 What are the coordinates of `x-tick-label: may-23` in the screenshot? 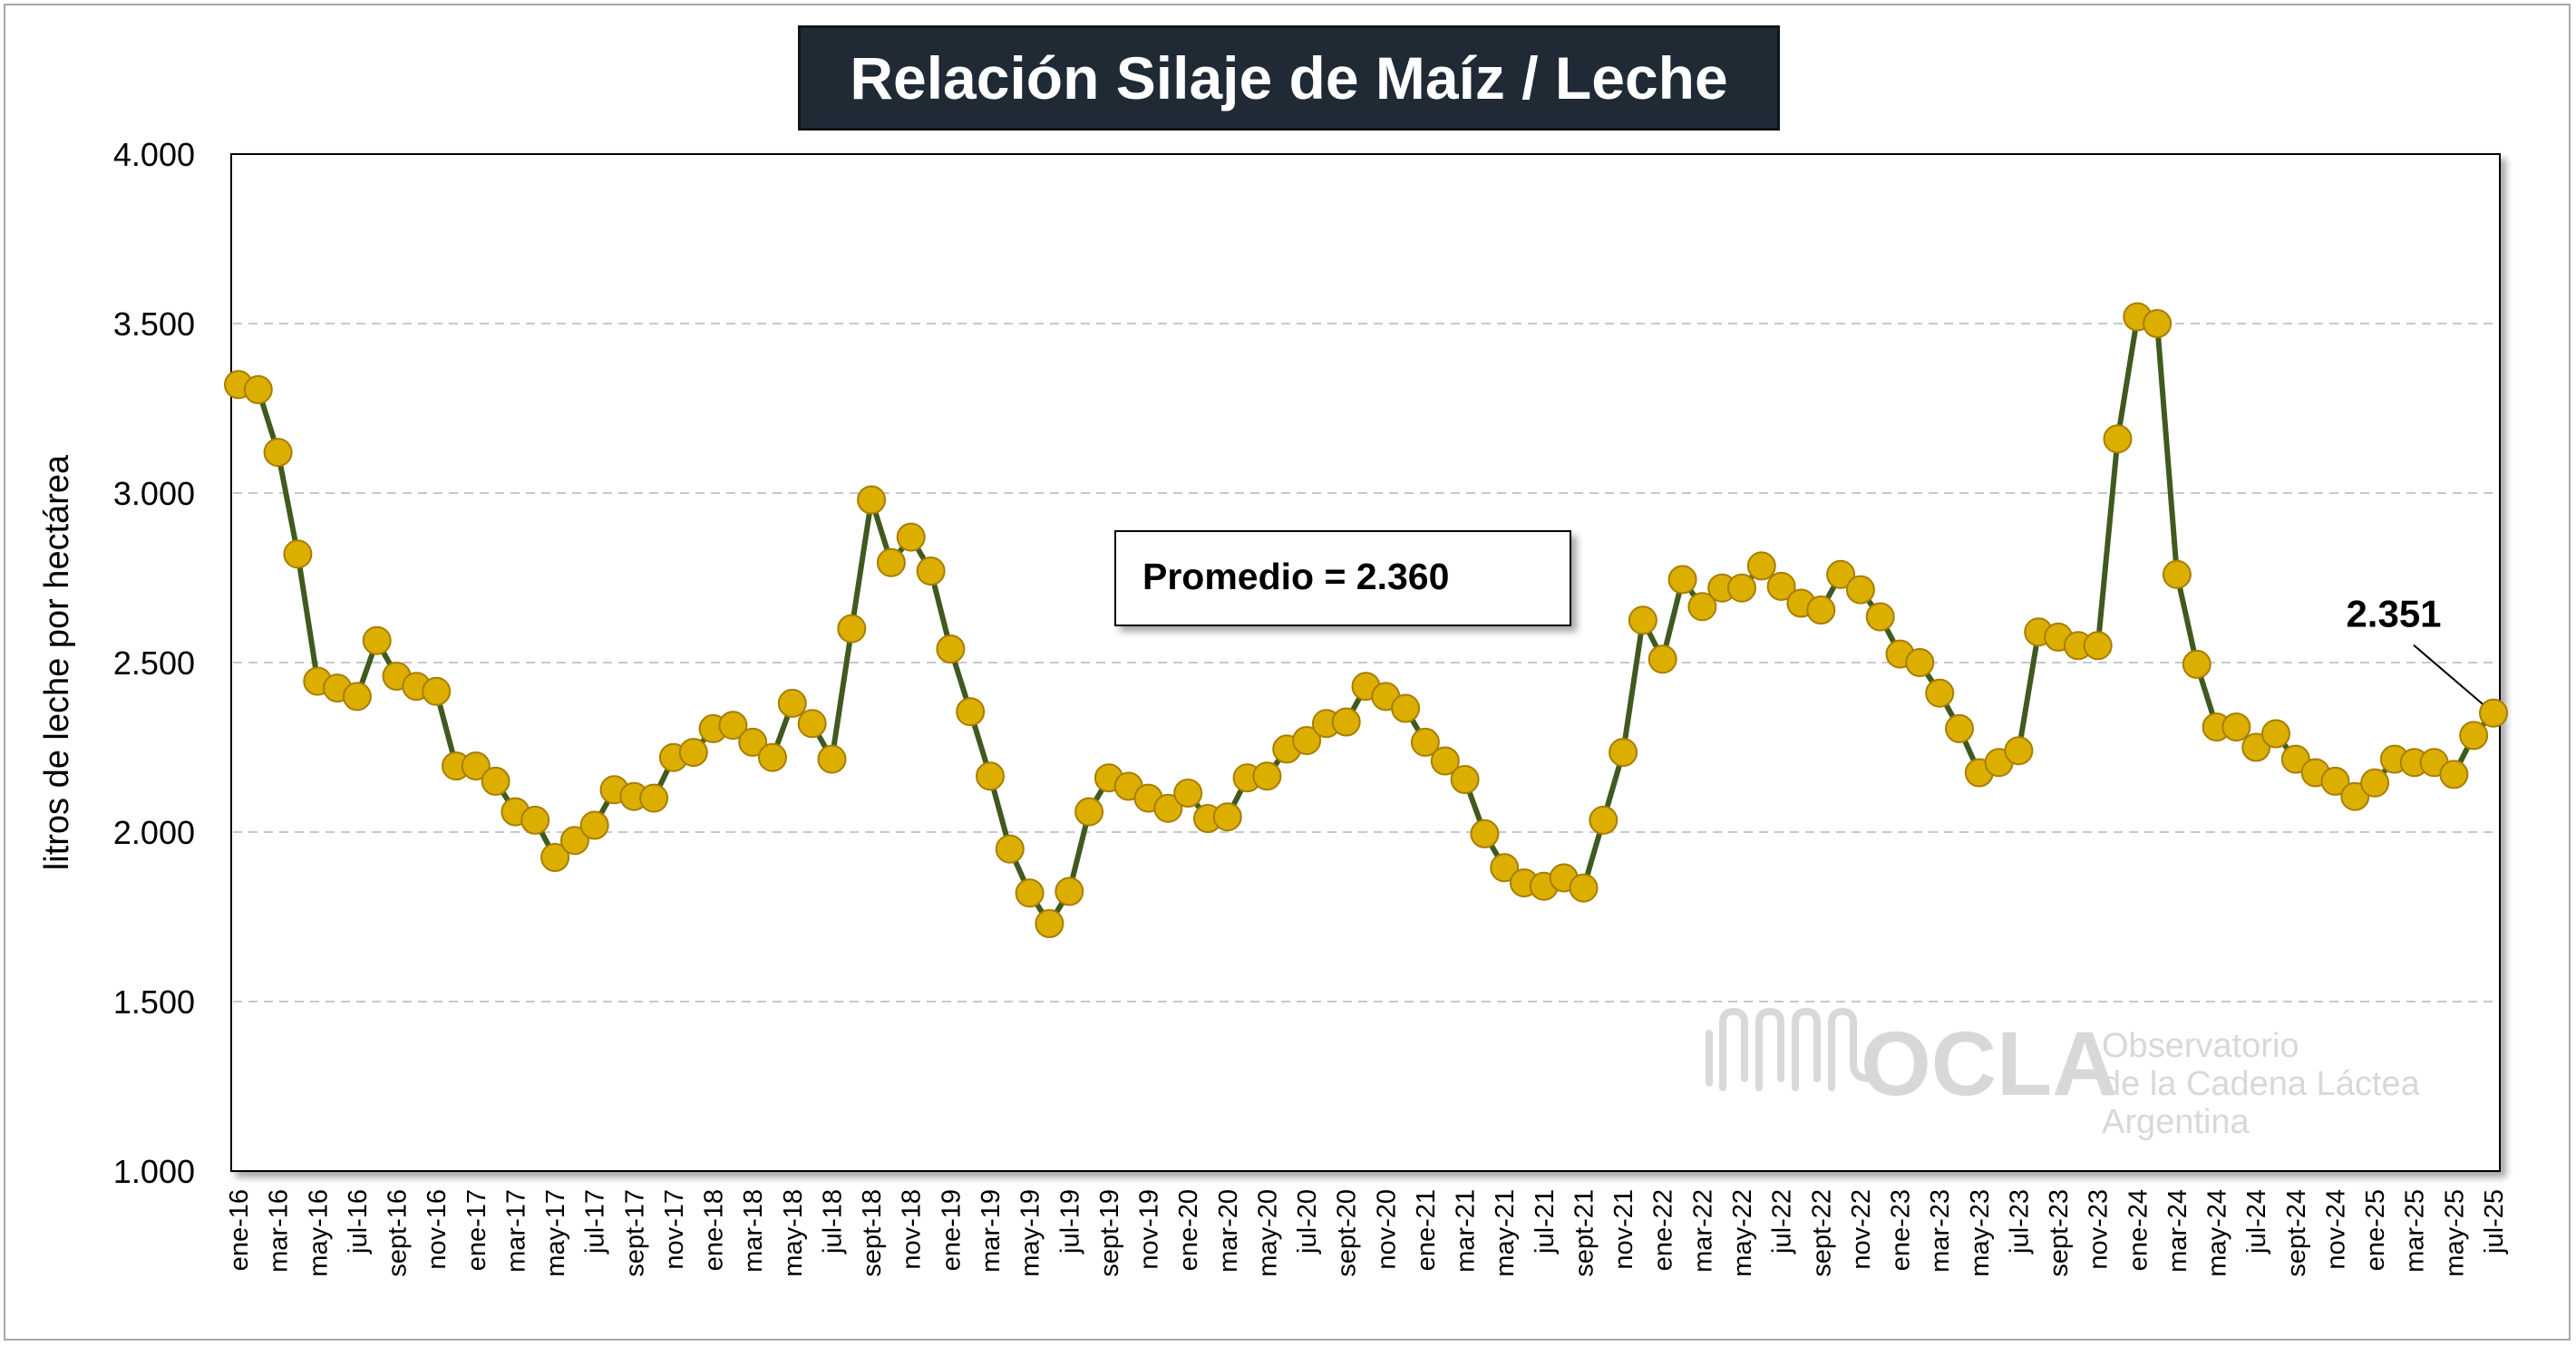 It's located at (1980, 1233).